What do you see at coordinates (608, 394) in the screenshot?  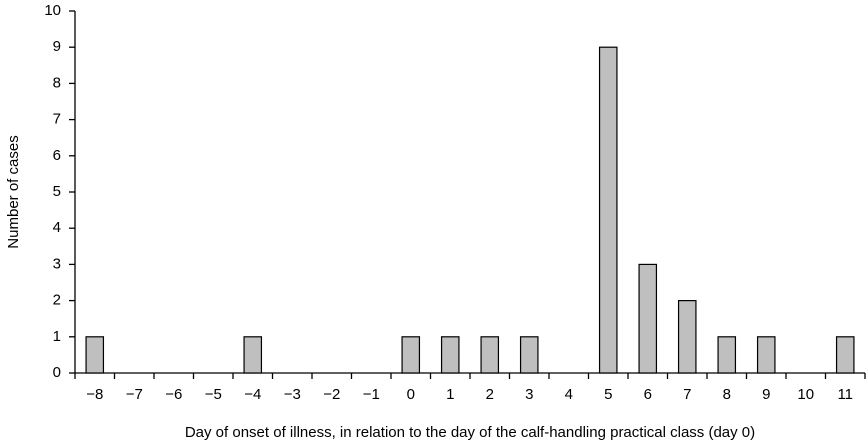 I see `x-tick-label: 5` at bounding box center [608, 394].